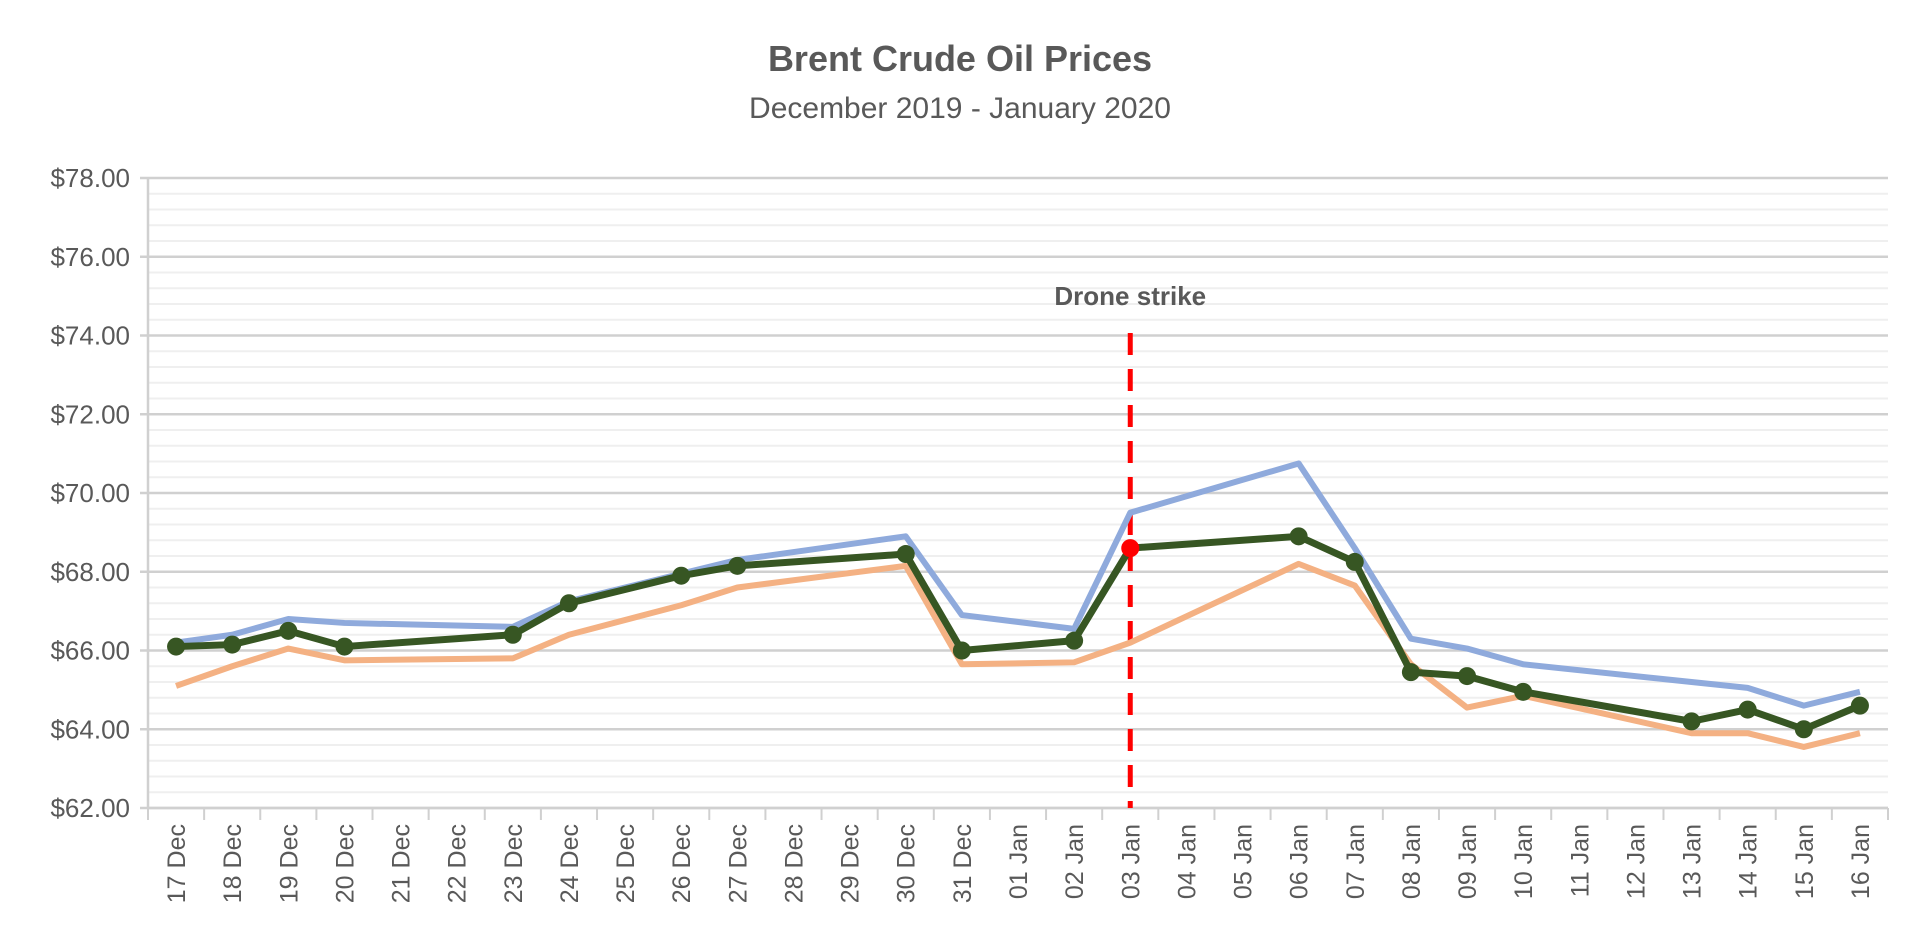 The height and width of the screenshot is (941, 1920). I want to click on x-tick-label: 27 Dec, so click(738, 863).